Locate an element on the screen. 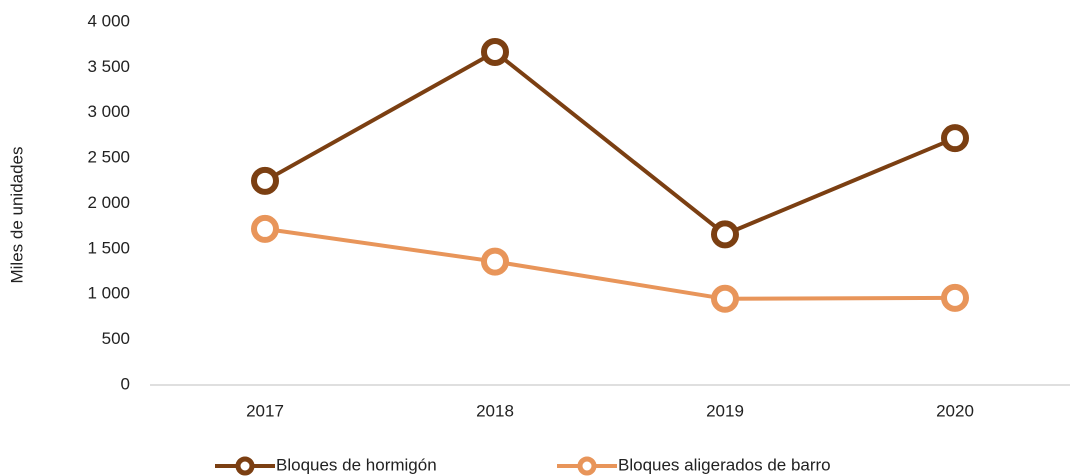 Image resolution: width=1073 pixels, height=476 pixels. legend-label: Bloques de hormigón is located at coordinates (356, 464).